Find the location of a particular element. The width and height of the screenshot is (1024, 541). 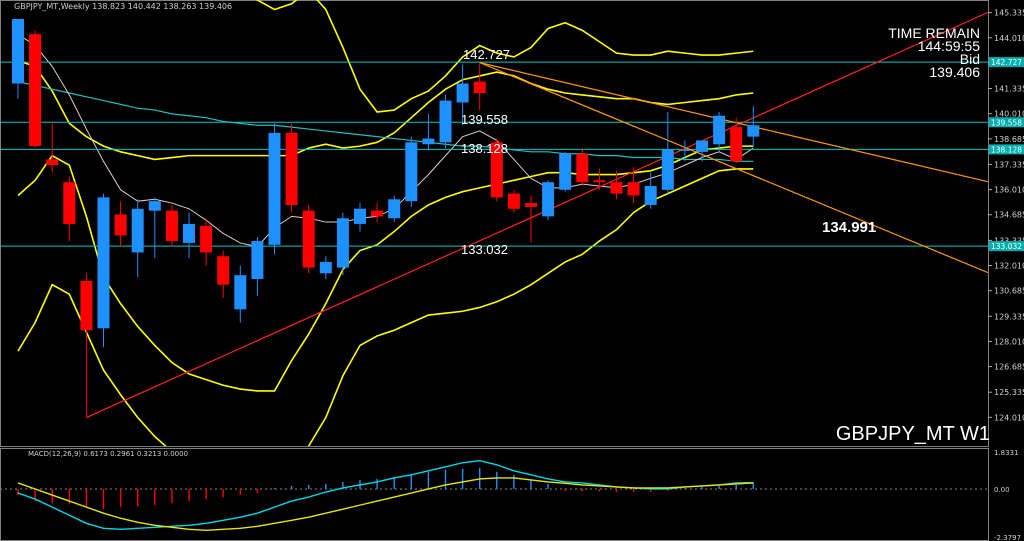

y-tick-label: 126.685 is located at coordinates (1009, 367).